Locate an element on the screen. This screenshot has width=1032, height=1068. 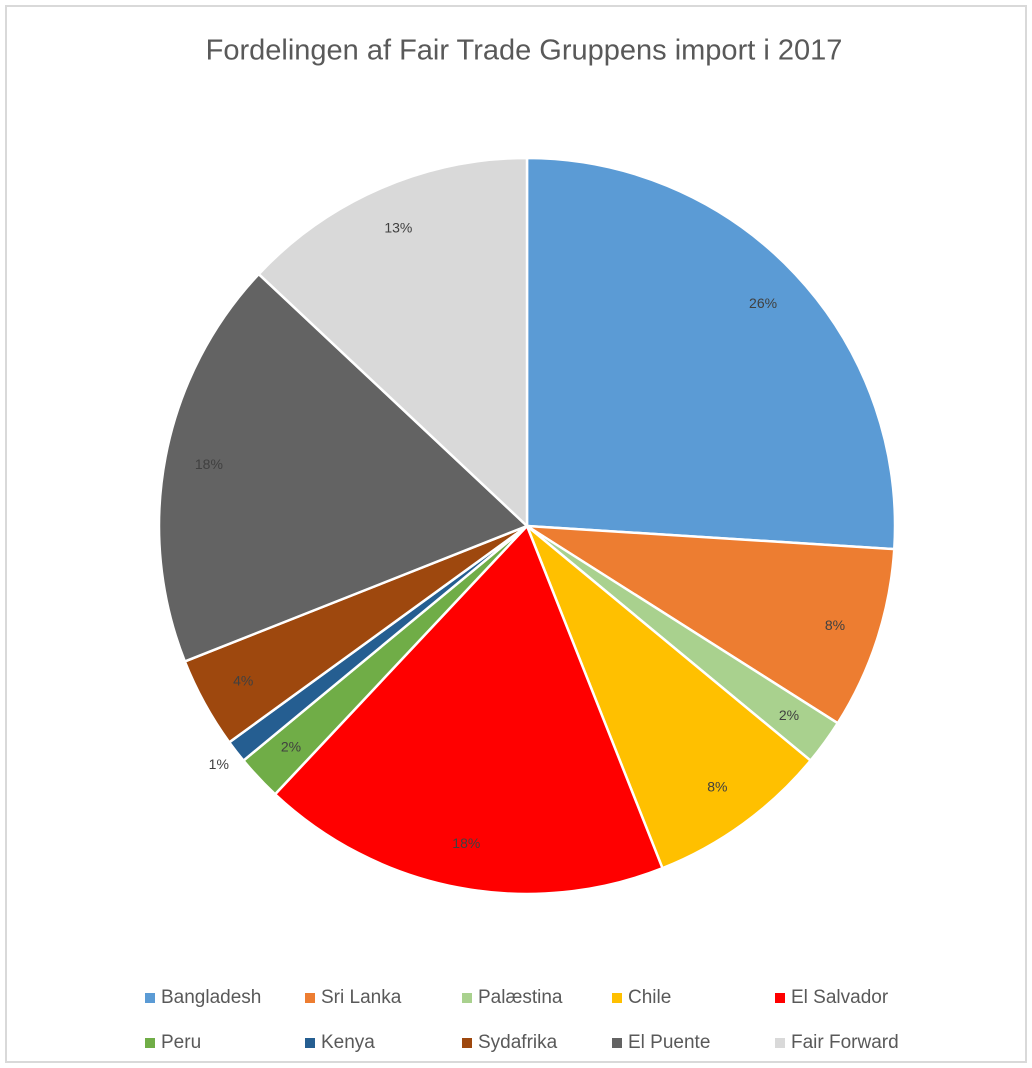
data-label: 26% is located at coordinates (763, 303).